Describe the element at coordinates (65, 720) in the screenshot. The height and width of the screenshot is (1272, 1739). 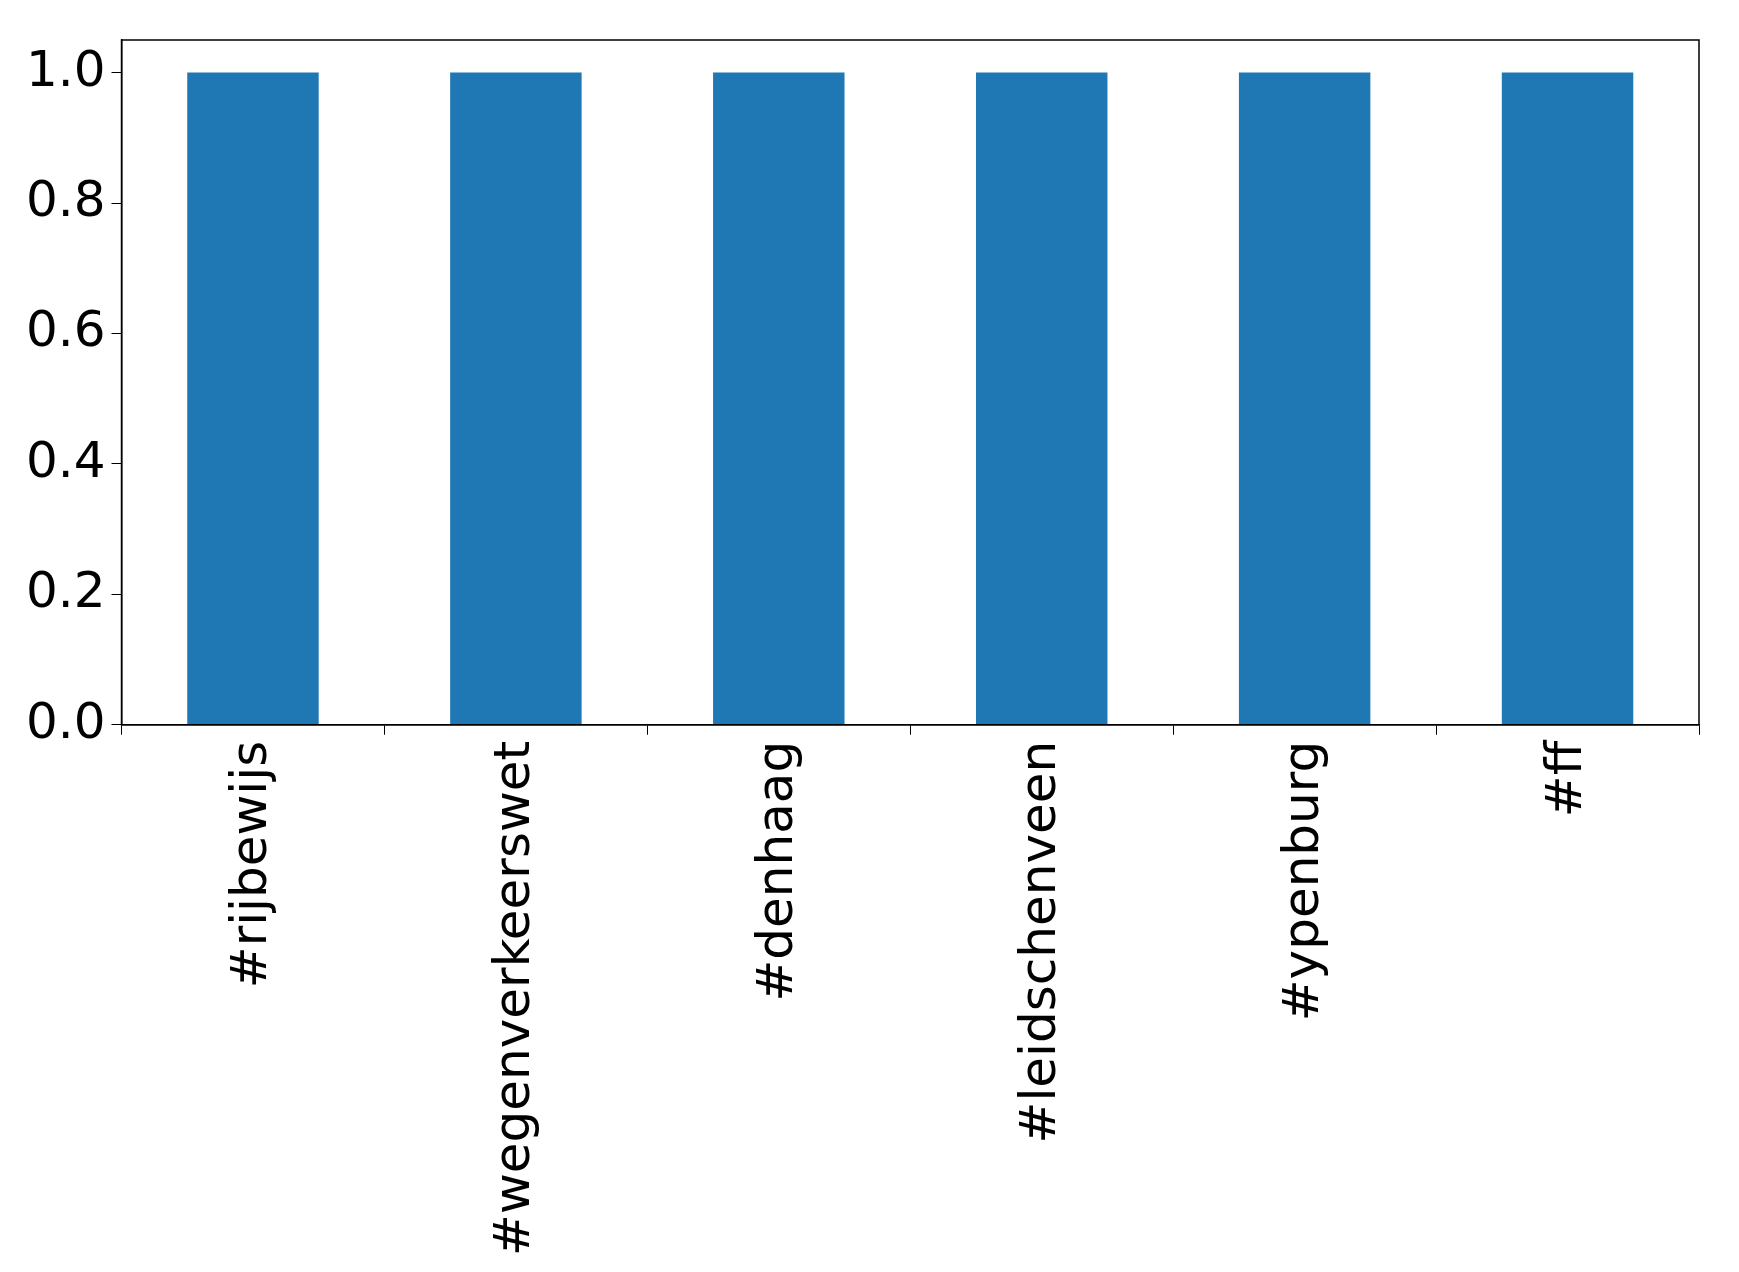
I see `y-tick-label: 0.0` at that location.